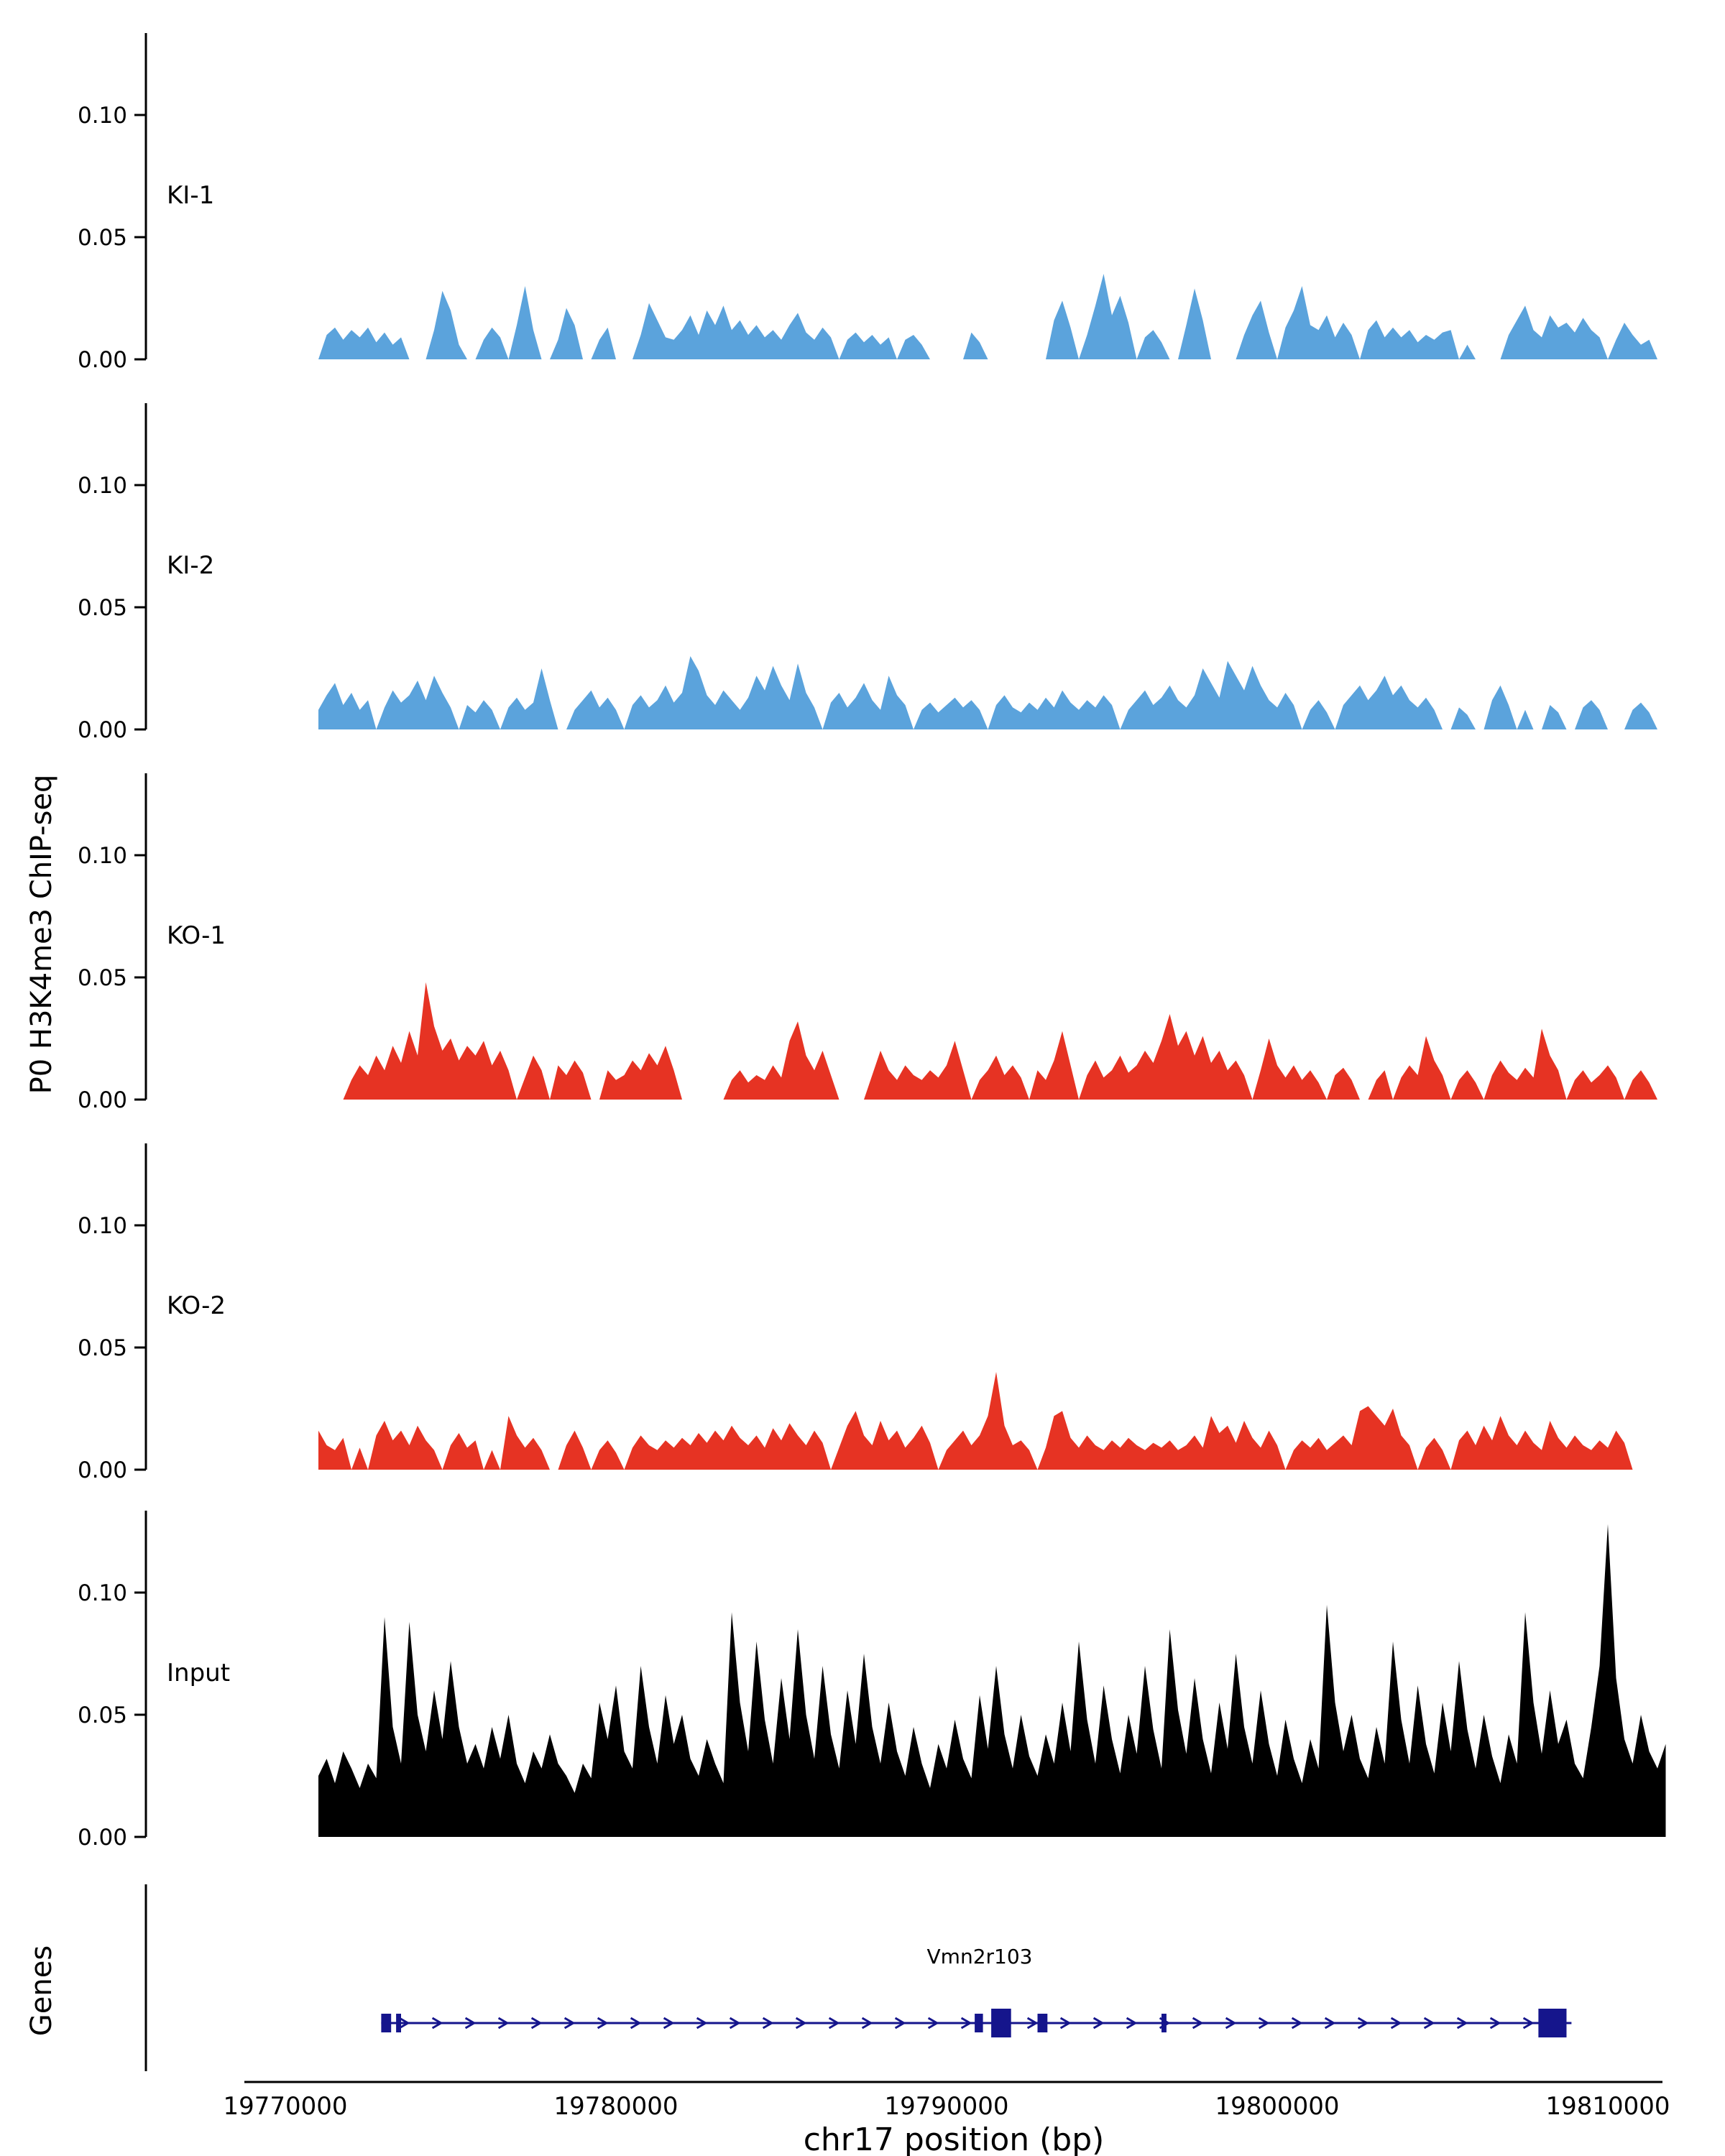 The width and height of the screenshot is (1725, 2156). Describe the element at coordinates (191, 565) in the screenshot. I see `track-label-ki2: KI-2` at that location.